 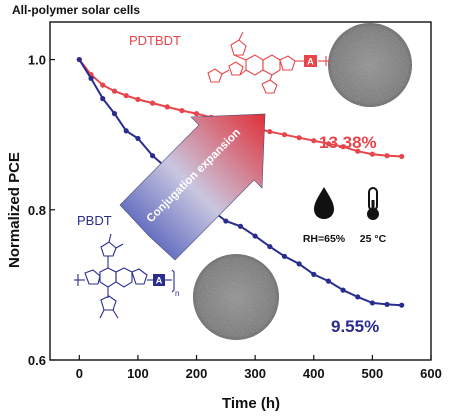 I want to click on pbdt-acceptor-box: A n, so click(x=166, y=286).